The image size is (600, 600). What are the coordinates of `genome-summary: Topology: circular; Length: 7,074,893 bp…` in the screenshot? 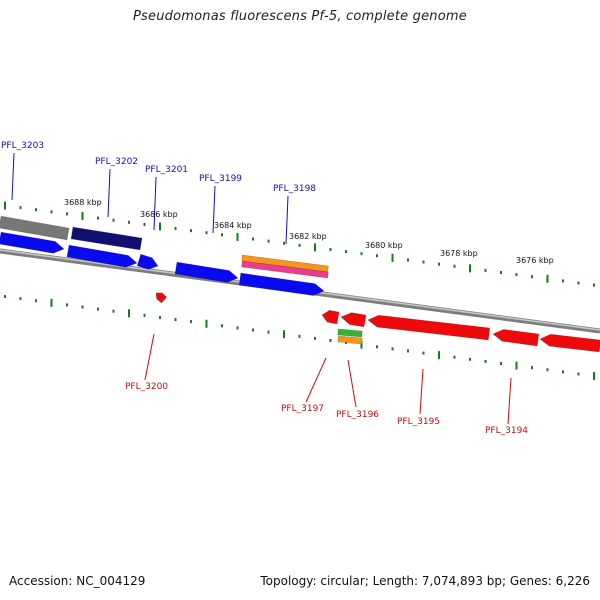 It's located at (425, 581).